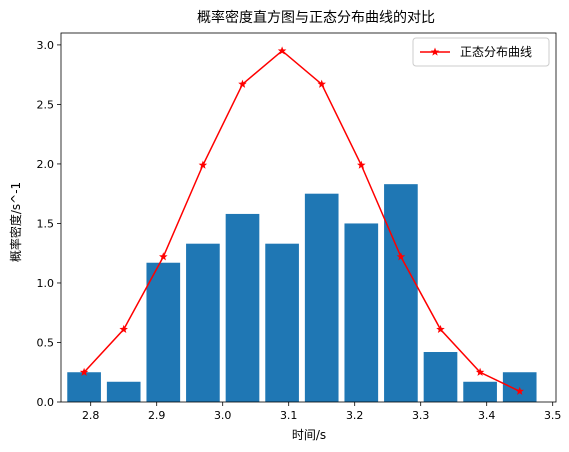 The width and height of the screenshot is (569, 452). I want to click on y-tick-label: 0.0, so click(46, 402).